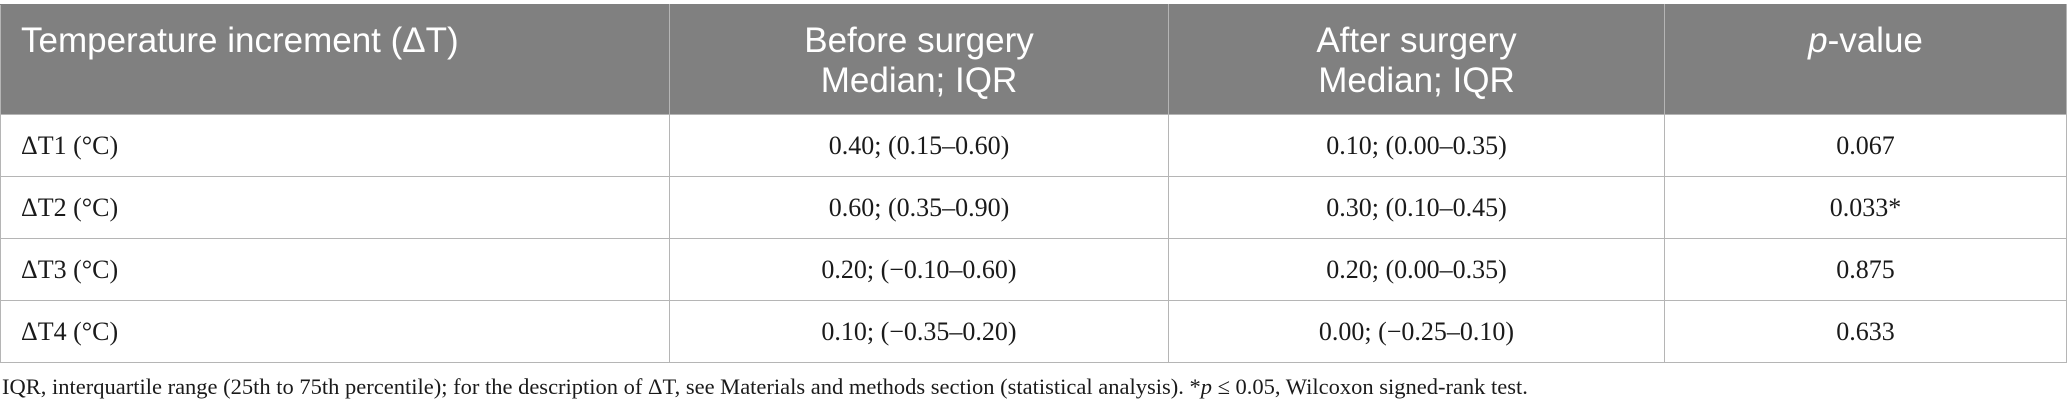  What do you see at coordinates (1206, 386) in the screenshot?
I see `footnote-p-italic: p` at bounding box center [1206, 386].